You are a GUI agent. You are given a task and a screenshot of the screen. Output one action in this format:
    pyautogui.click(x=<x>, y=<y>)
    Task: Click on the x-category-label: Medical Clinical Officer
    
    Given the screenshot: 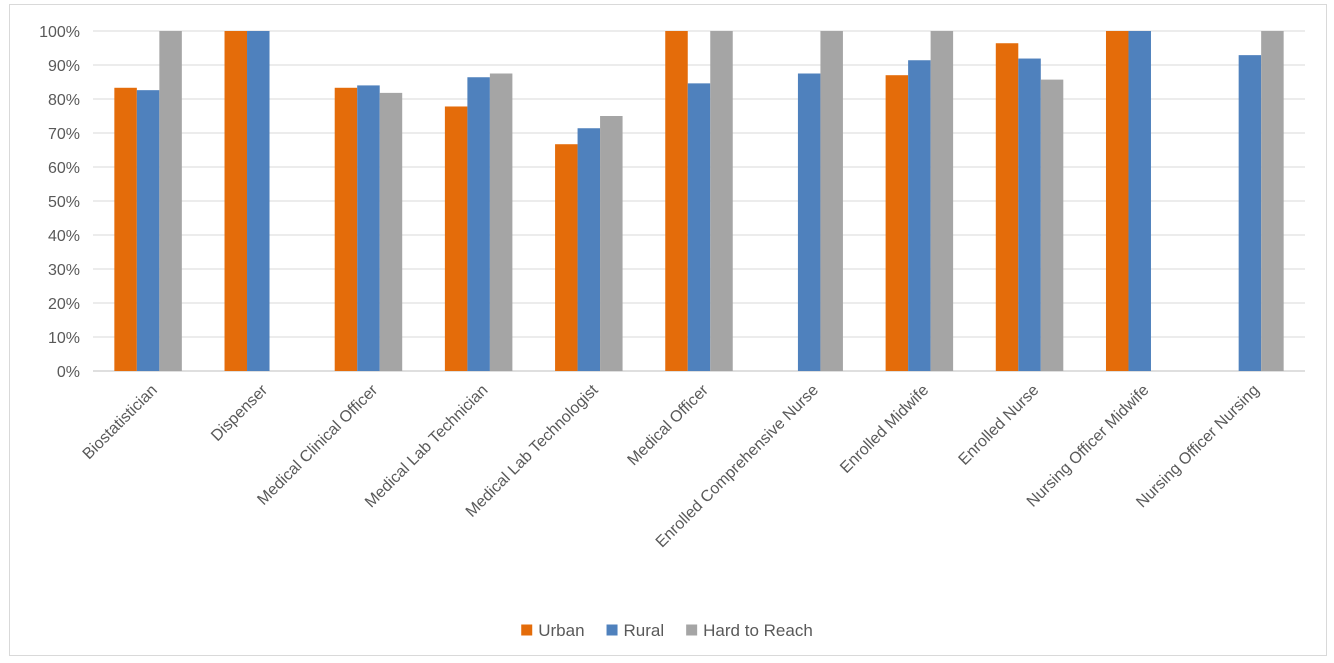 What is the action you would take?
    pyautogui.click(x=317, y=444)
    